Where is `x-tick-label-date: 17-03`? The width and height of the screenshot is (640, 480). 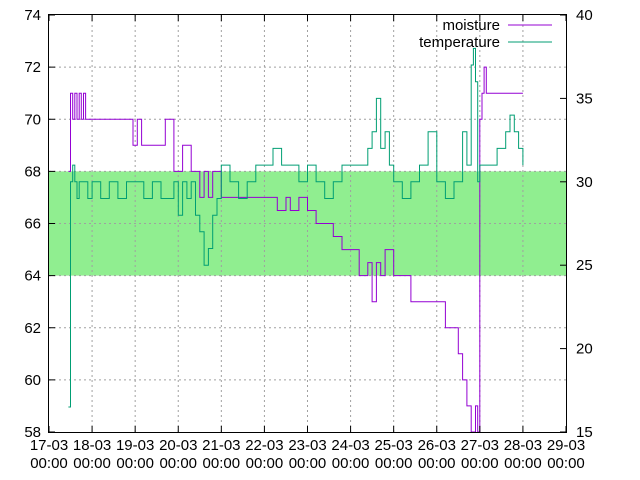 x-tick-label-date: 17-03 is located at coordinates (49, 445).